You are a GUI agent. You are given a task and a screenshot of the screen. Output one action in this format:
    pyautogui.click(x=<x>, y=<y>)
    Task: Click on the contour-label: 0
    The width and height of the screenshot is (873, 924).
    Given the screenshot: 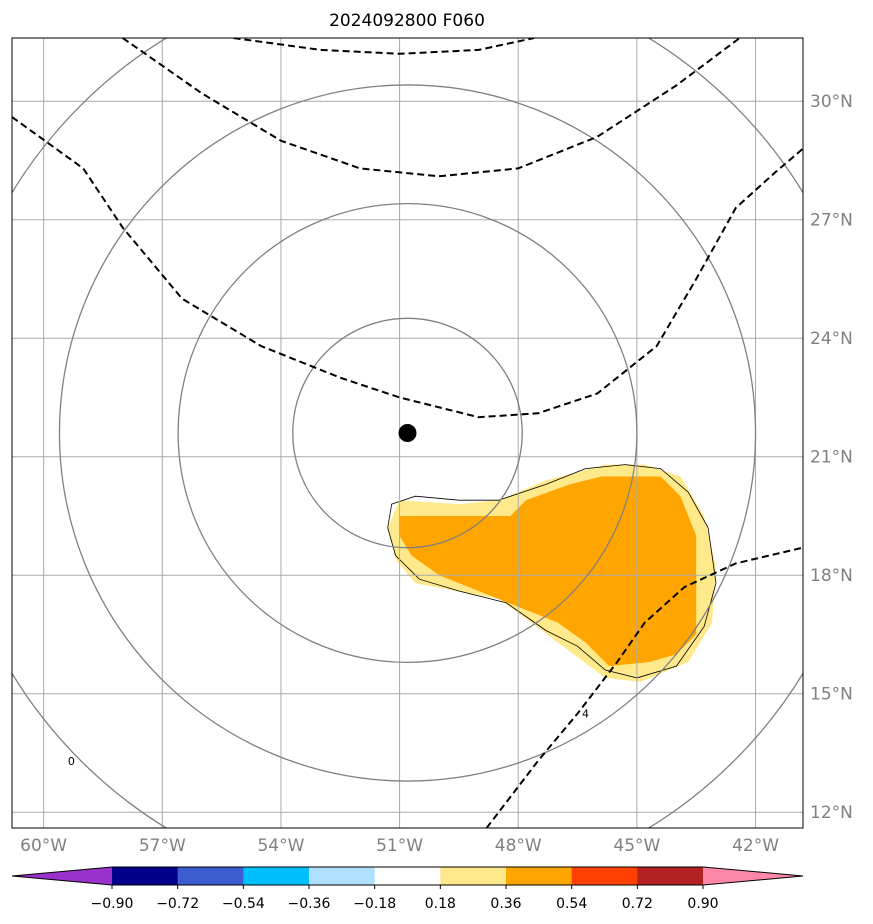 What is the action you would take?
    pyautogui.click(x=71, y=761)
    